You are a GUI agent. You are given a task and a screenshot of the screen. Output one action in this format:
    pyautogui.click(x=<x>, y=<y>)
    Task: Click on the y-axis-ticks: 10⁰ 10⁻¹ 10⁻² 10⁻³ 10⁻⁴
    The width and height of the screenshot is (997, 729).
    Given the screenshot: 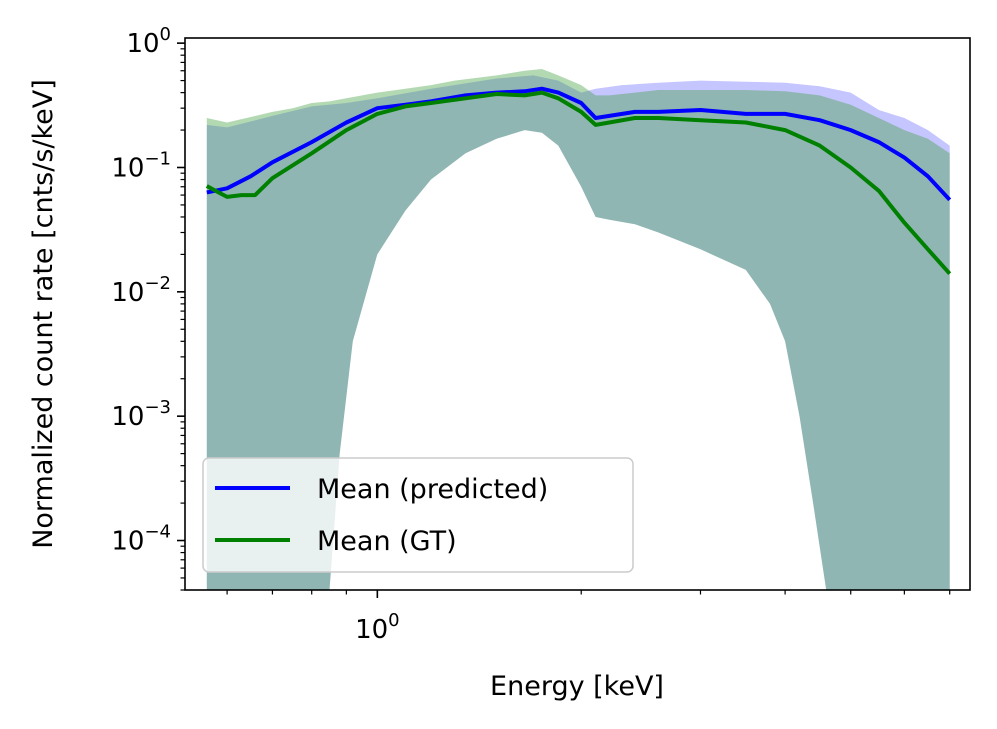 What is the action you would take?
    pyautogui.click(x=148, y=307)
    